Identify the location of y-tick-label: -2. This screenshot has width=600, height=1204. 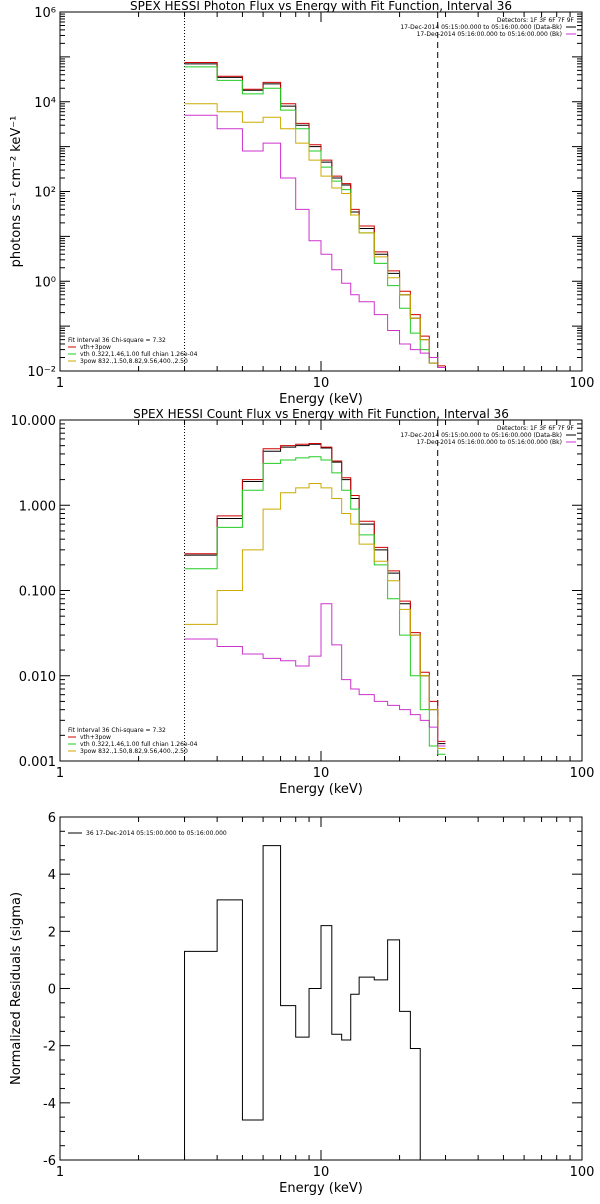
(49, 1047).